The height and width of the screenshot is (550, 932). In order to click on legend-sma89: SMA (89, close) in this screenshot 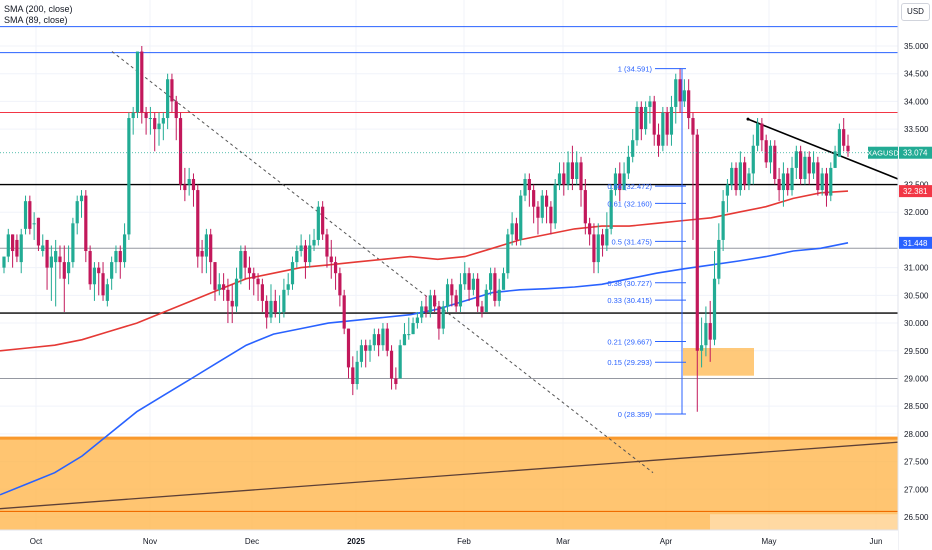, I will do `click(36, 20)`.